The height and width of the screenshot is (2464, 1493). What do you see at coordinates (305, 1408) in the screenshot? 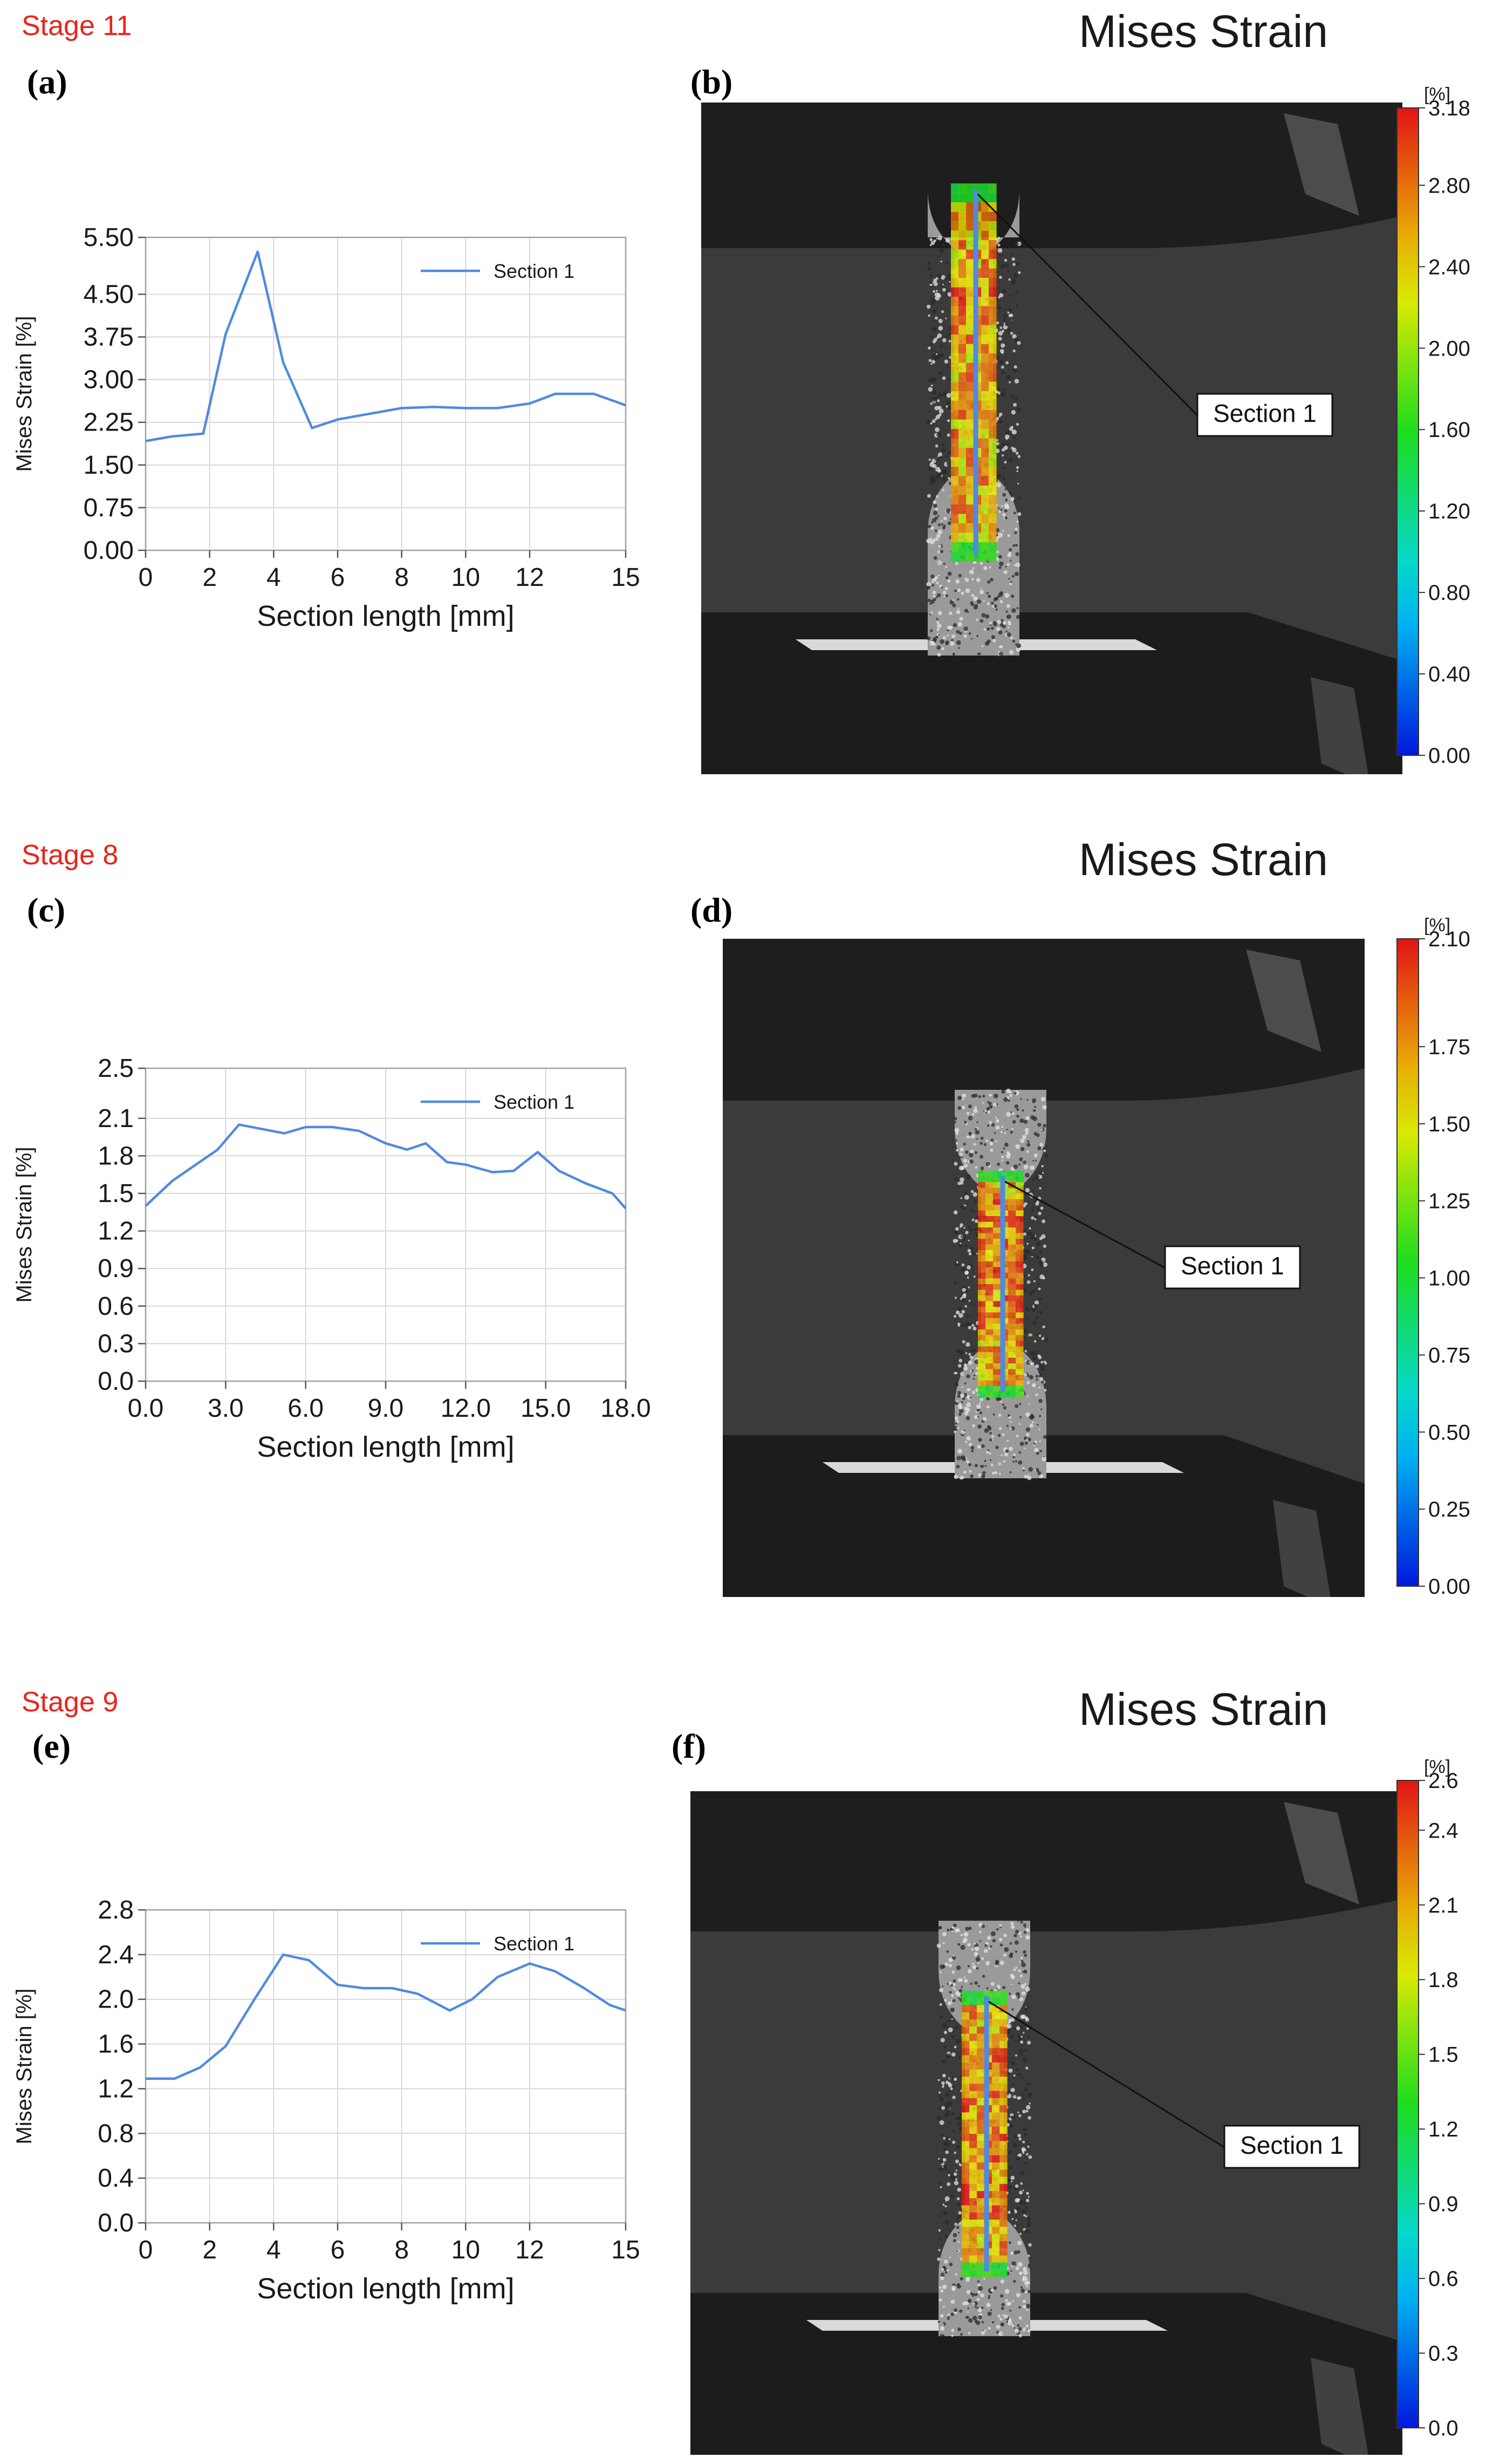
I see `x-tick-label: 6.0` at bounding box center [305, 1408].